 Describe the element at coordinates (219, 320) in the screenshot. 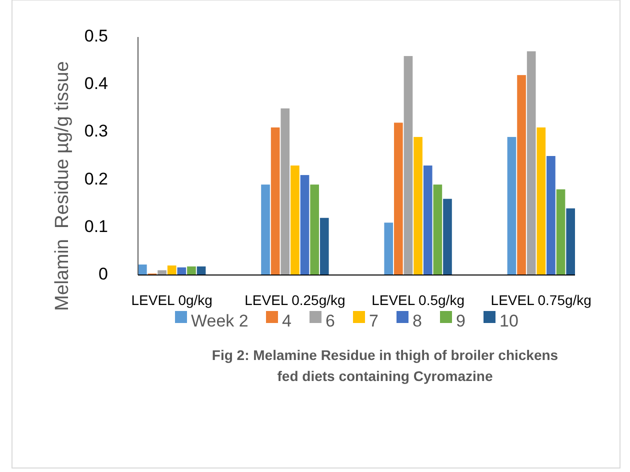

I see `legend-label: Week 2` at that location.